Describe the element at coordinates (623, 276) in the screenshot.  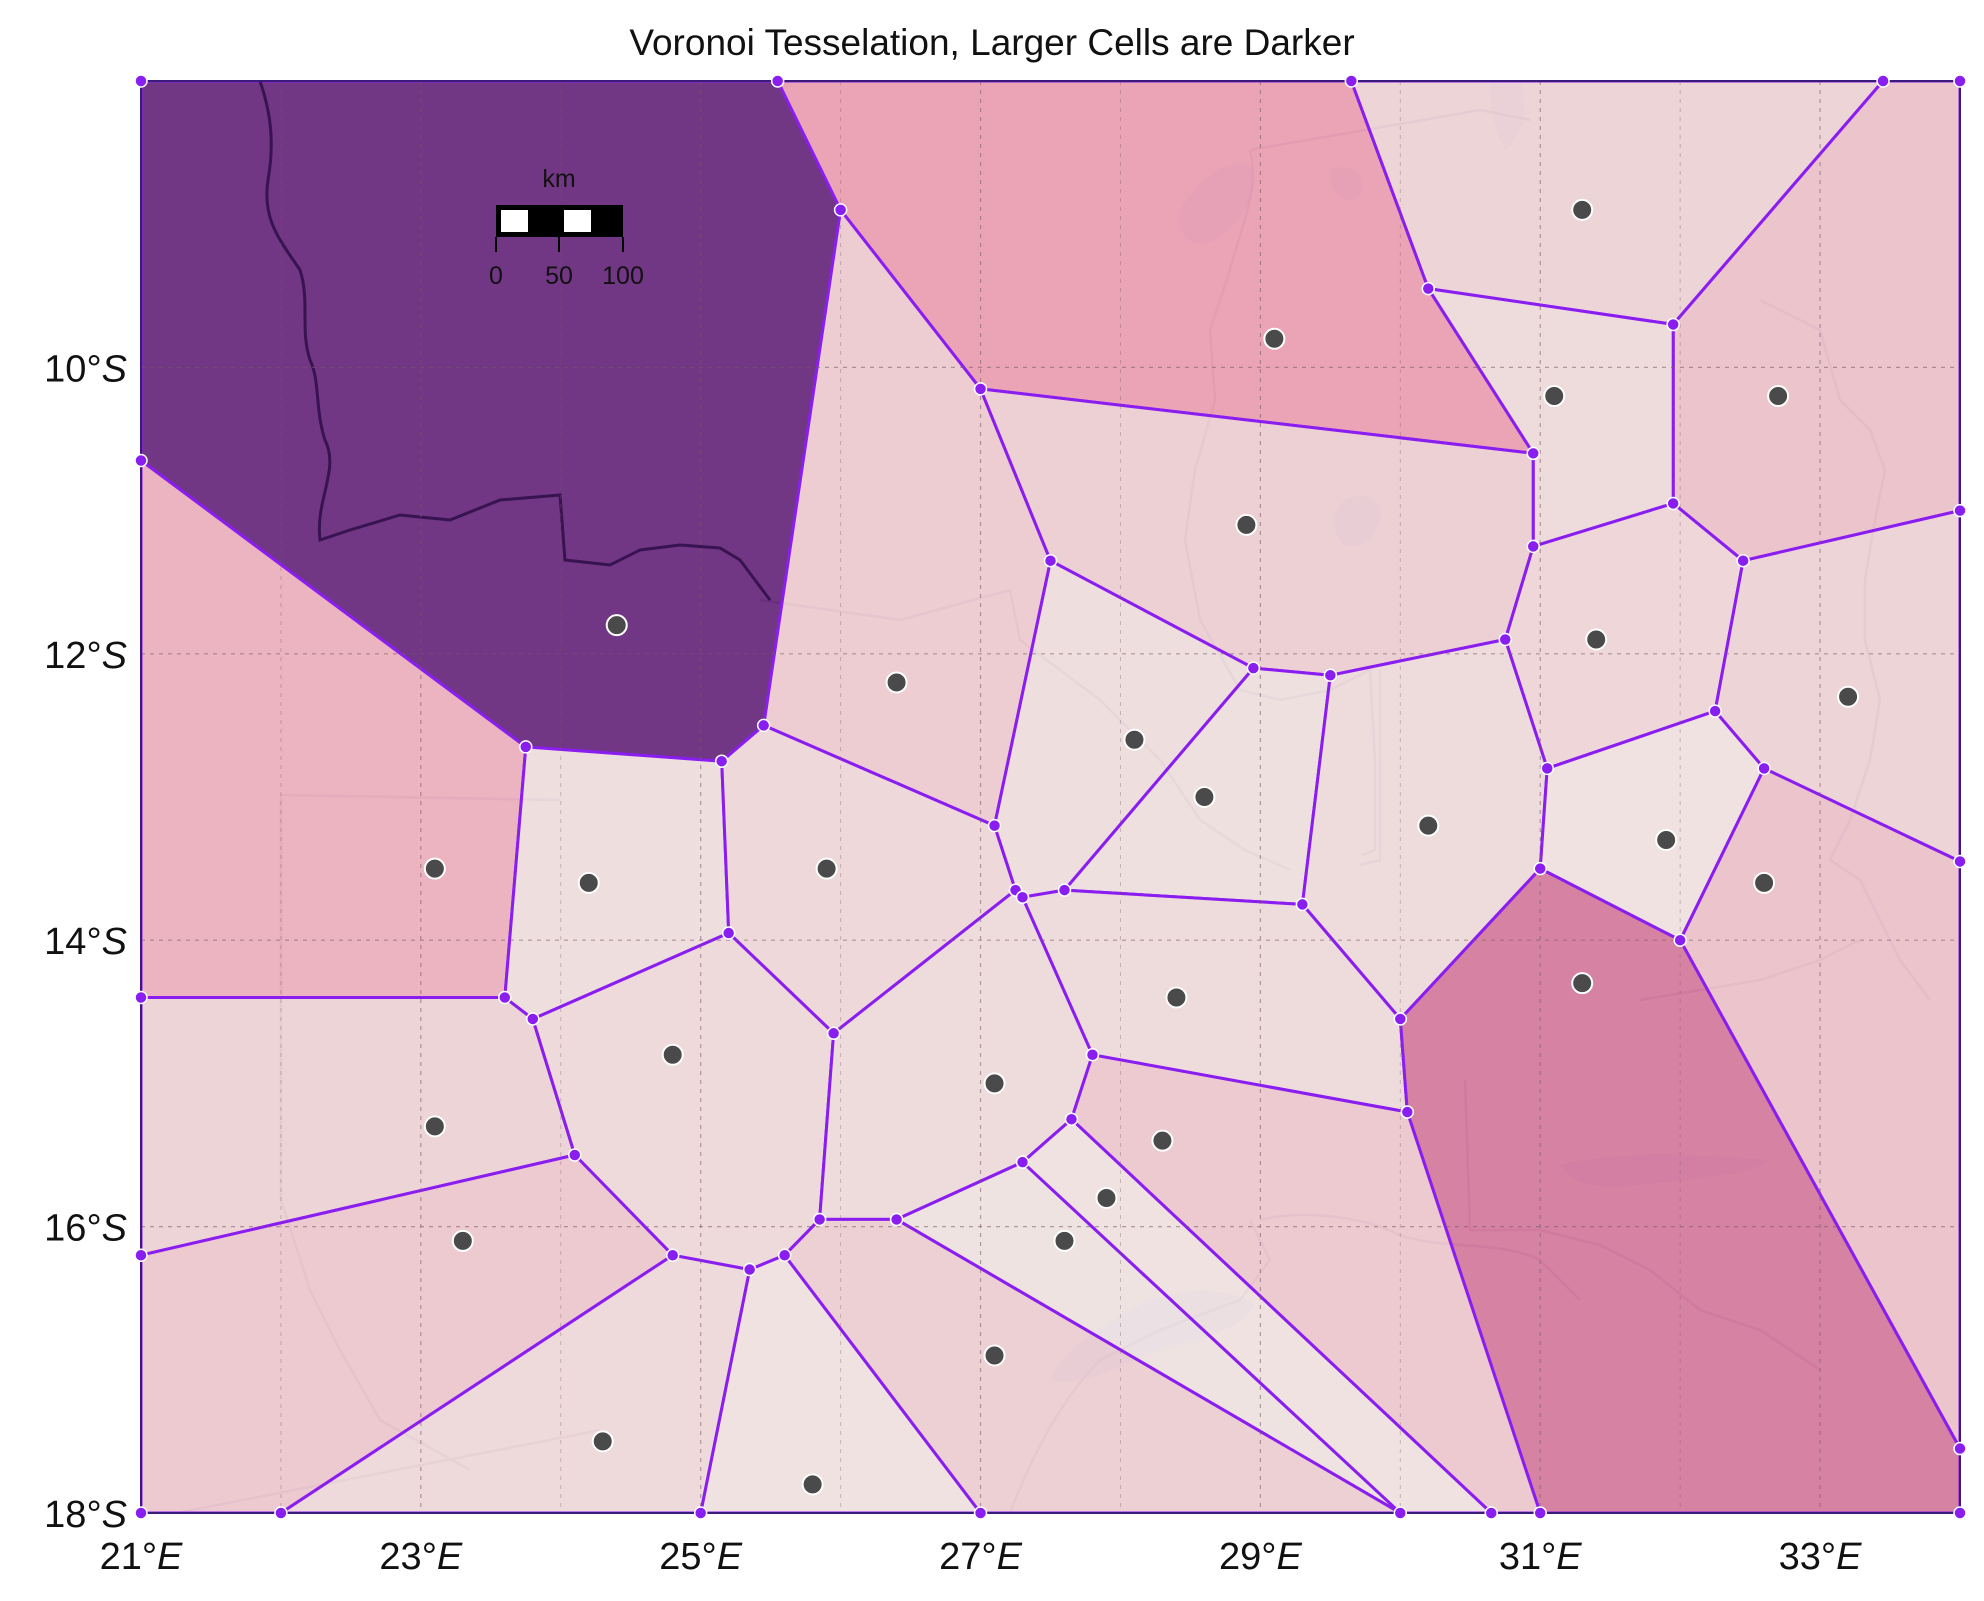
I see `scale-bar-label: 100` at that location.